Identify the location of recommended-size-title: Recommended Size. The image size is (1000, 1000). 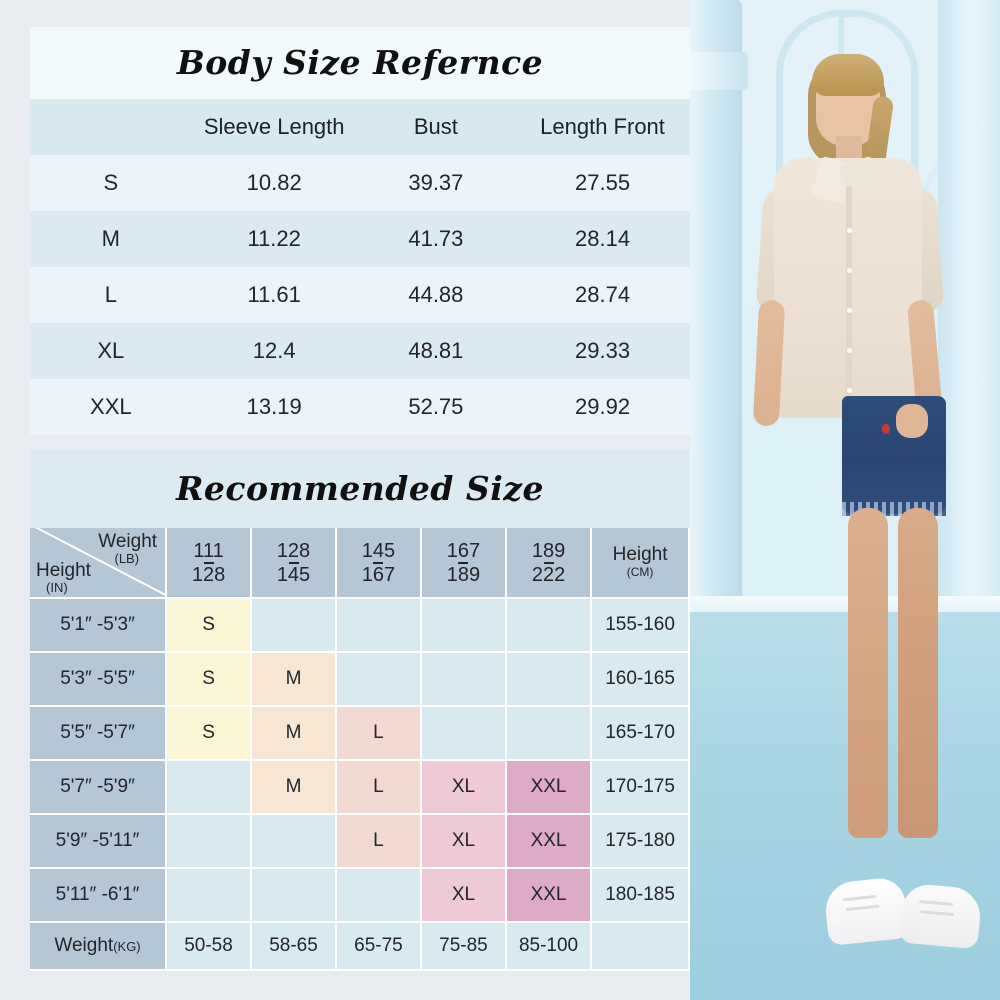
(360, 489).